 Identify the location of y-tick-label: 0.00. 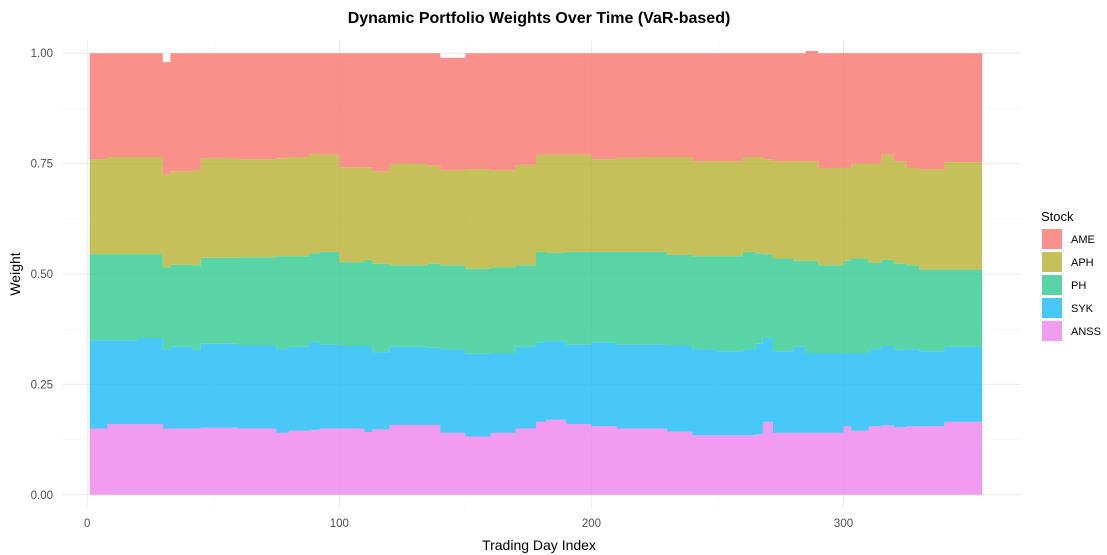
(42, 496).